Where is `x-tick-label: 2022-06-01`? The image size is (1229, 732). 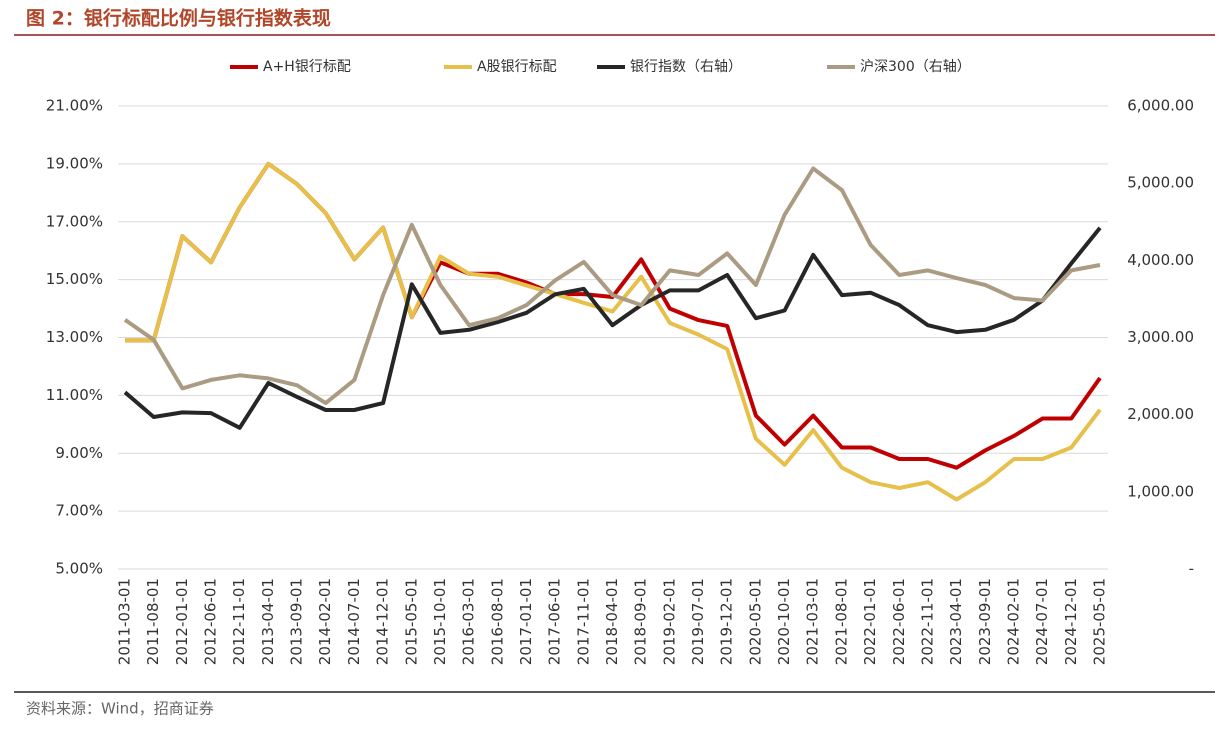
x-tick-label: 2022-06-01 is located at coordinates (899, 621).